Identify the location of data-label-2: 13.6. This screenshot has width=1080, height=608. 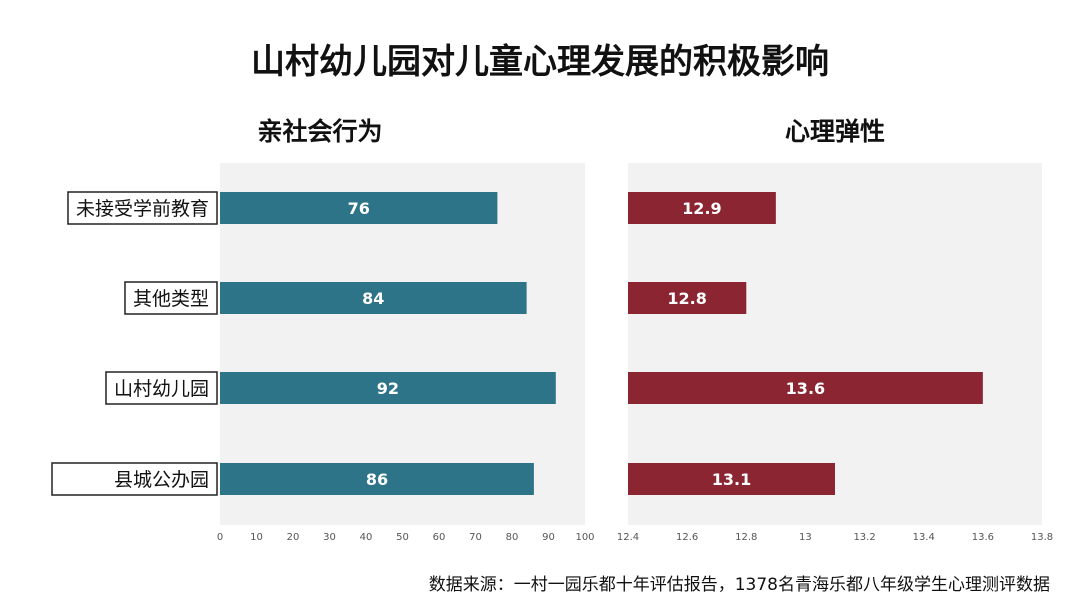
(805, 388).